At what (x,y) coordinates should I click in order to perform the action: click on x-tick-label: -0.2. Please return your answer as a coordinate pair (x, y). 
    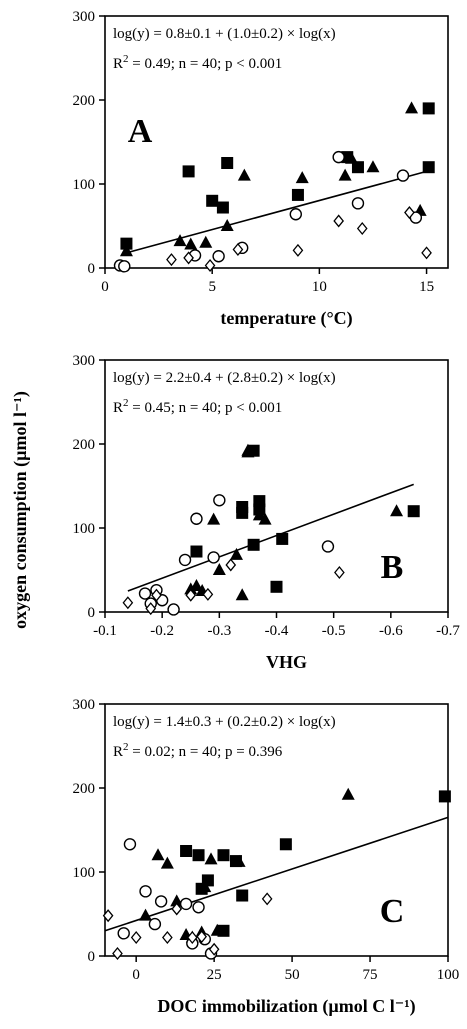
    Looking at the image, I should click on (162, 631).